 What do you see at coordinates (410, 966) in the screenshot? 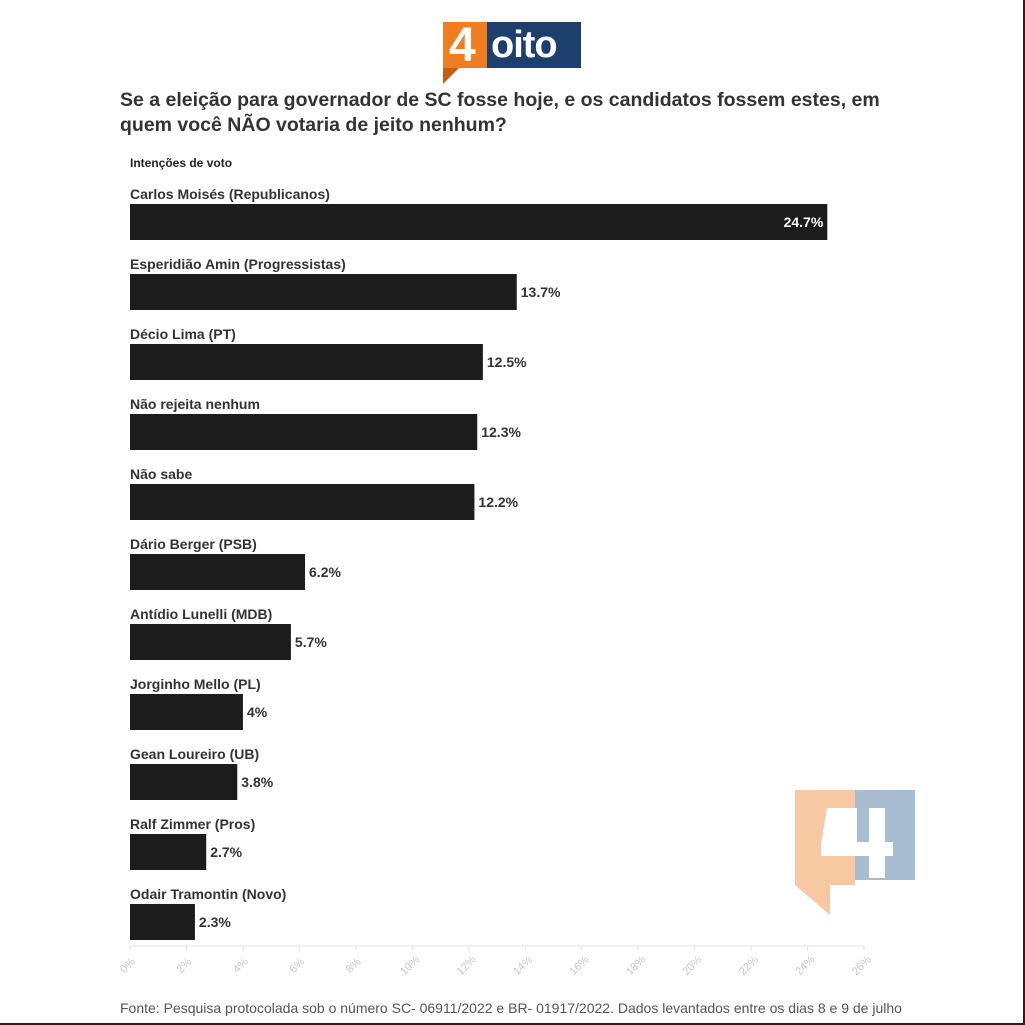
I see `x-tick-label: 10%` at bounding box center [410, 966].